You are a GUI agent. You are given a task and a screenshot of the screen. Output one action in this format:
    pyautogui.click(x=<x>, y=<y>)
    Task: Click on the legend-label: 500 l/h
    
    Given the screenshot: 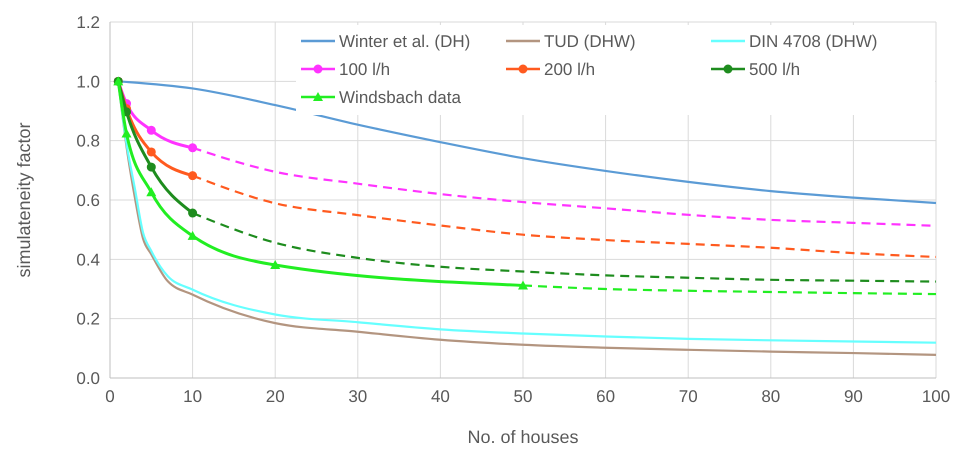 What is the action you would take?
    pyautogui.click(x=774, y=69)
    